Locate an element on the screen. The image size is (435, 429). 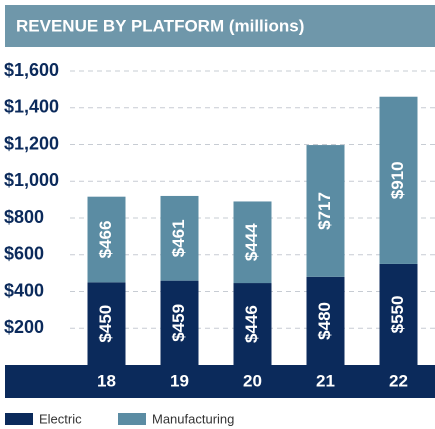
data-label: $450 is located at coordinates (105, 324).